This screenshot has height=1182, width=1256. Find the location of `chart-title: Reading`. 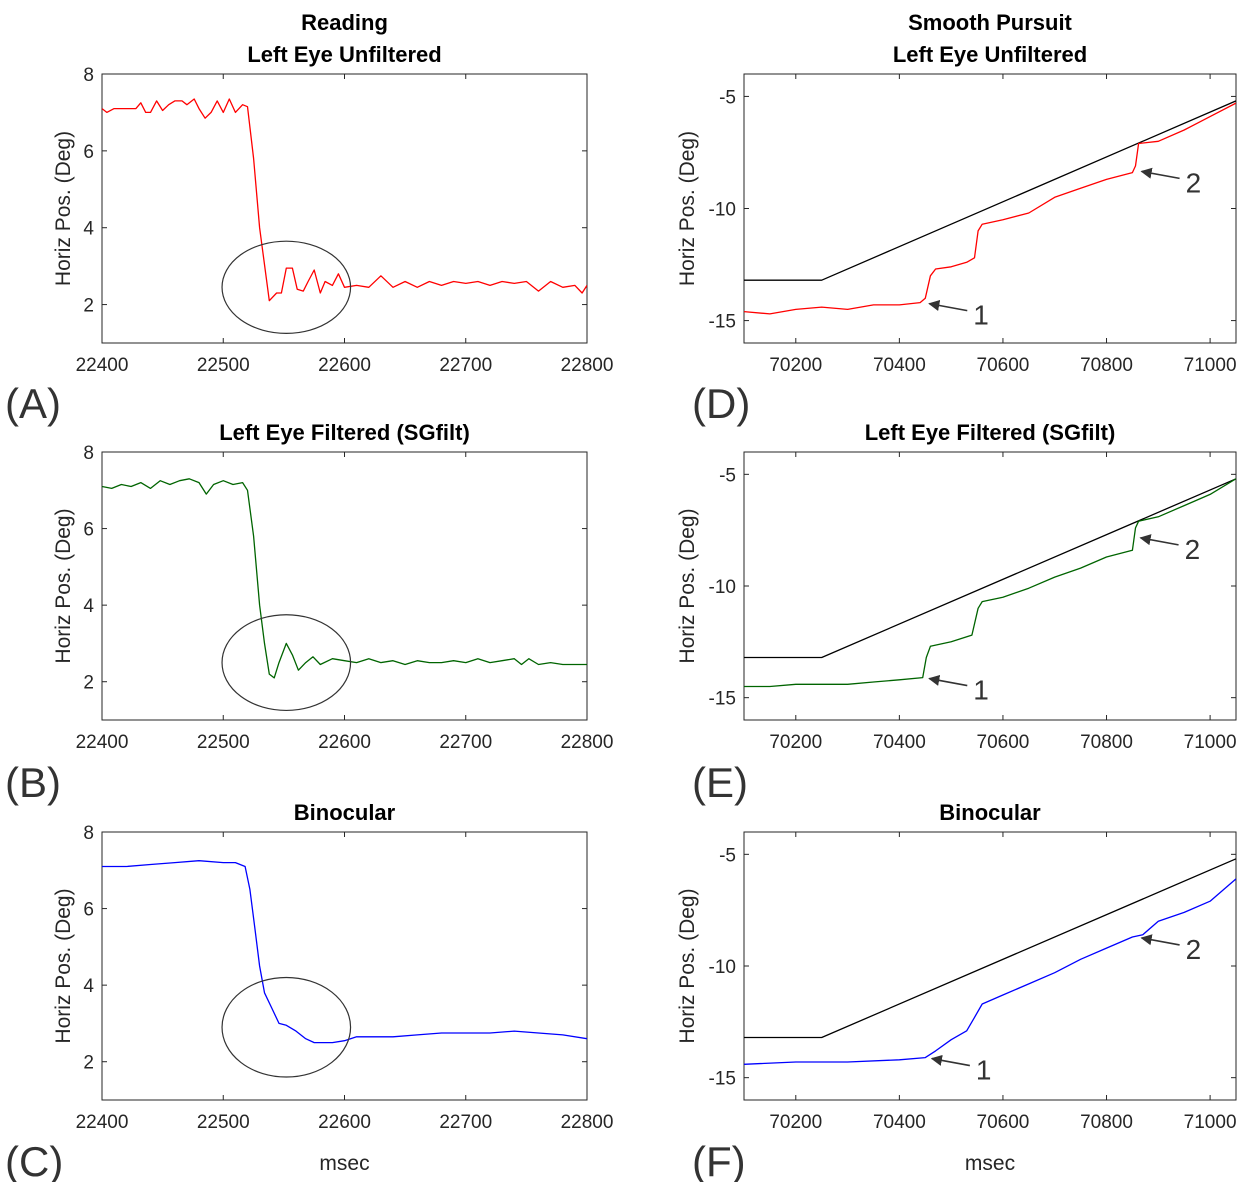

chart-title: Reading is located at coordinates (344, 22).